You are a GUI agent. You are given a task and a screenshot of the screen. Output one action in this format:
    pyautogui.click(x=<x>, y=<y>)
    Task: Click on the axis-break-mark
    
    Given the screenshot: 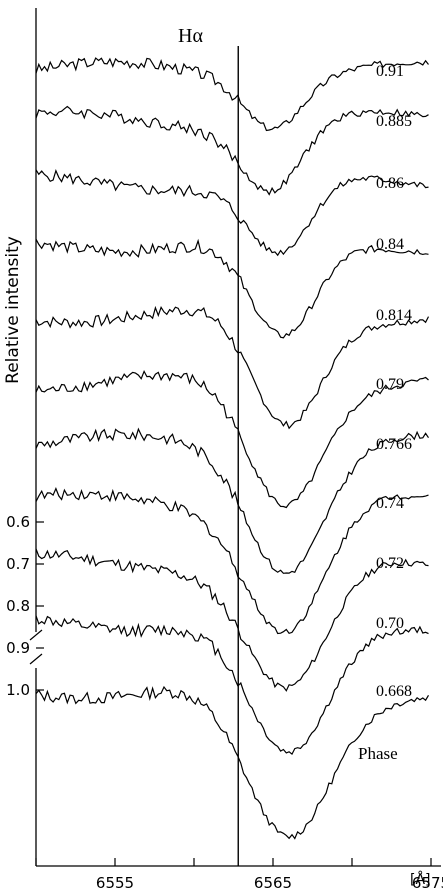 What is the action you would take?
    pyautogui.click(x=36, y=647)
    